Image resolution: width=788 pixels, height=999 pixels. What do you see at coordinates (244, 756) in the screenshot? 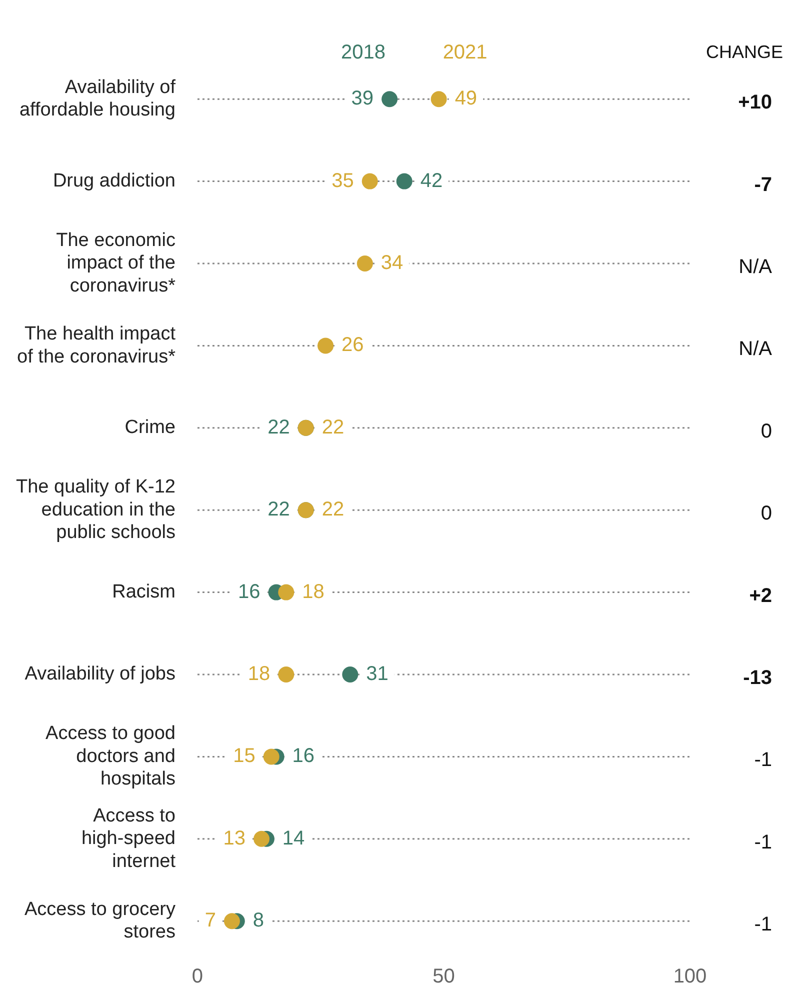
I see `data-label: 15` at bounding box center [244, 756].